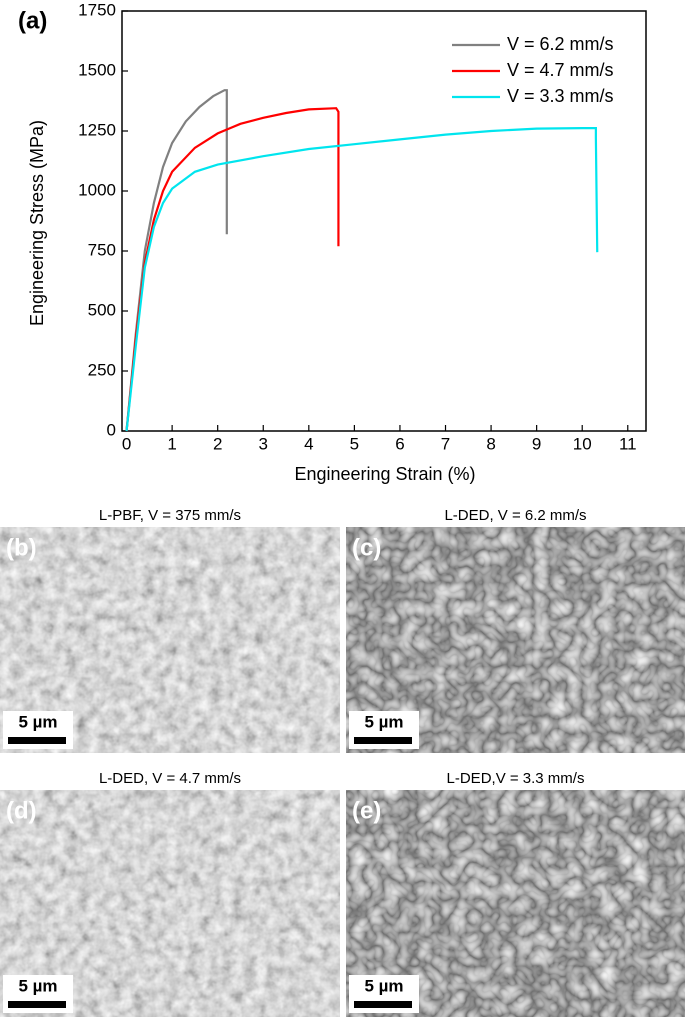  I want to click on y-tick-label: 1250, so click(97, 129).